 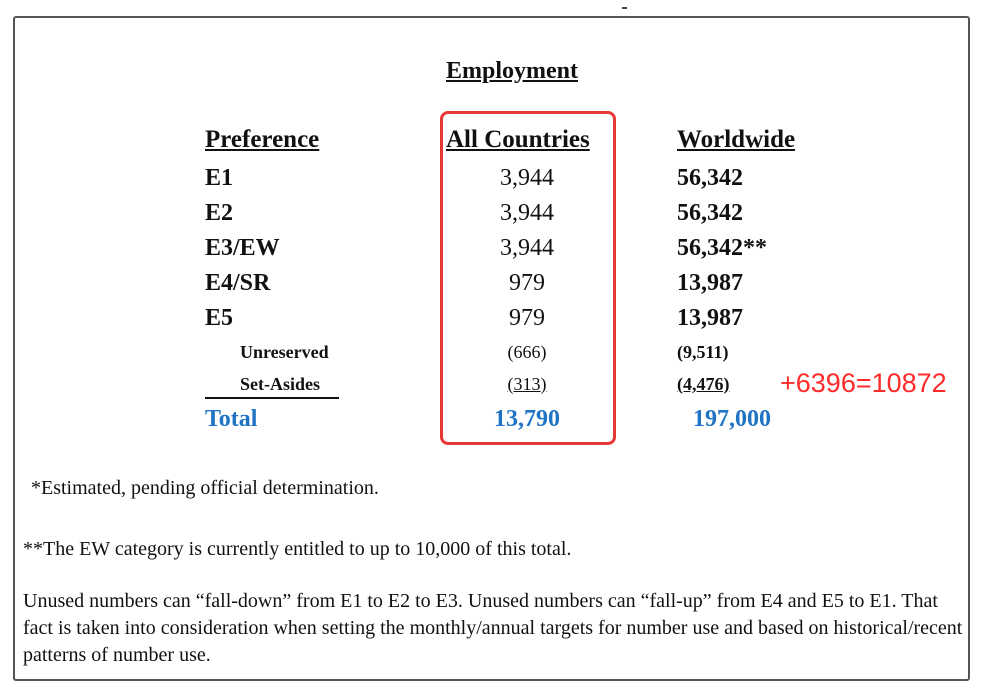 What do you see at coordinates (722, 248) in the screenshot?
I see `row-ww-e3ew: 56,342**` at bounding box center [722, 248].